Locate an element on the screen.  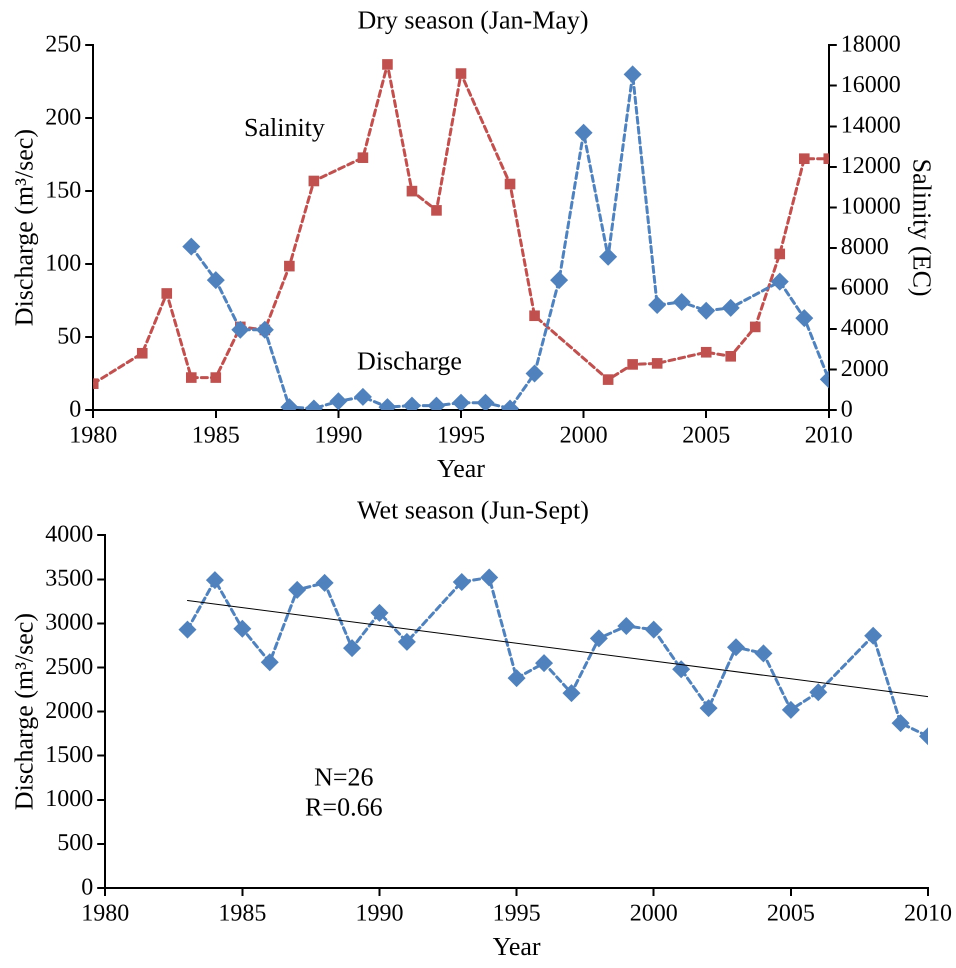
y-tick-label: 4000 is located at coordinates (69, 534).